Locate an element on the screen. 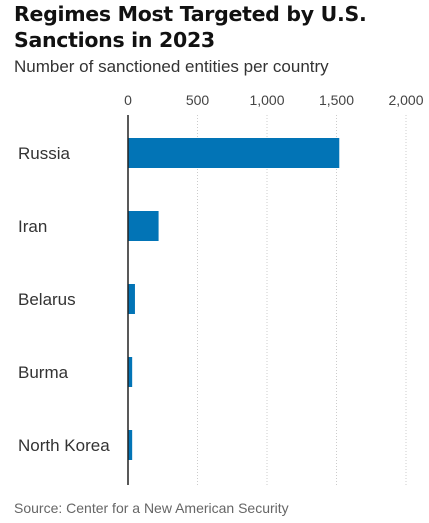 The height and width of the screenshot is (523, 429). category-label: North Korea is located at coordinates (64, 445).